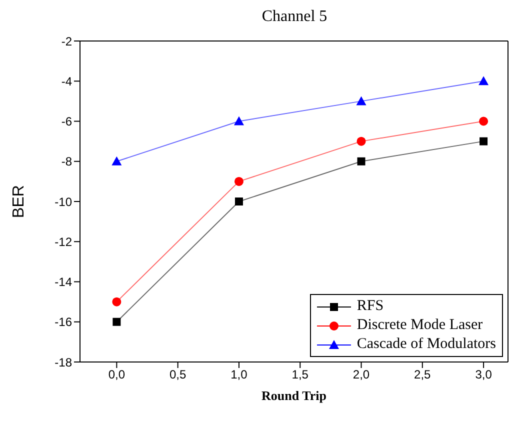 The width and height of the screenshot is (529, 422). Describe the element at coordinates (63, 201) in the screenshot. I see `y-tick-label: -10` at that location.